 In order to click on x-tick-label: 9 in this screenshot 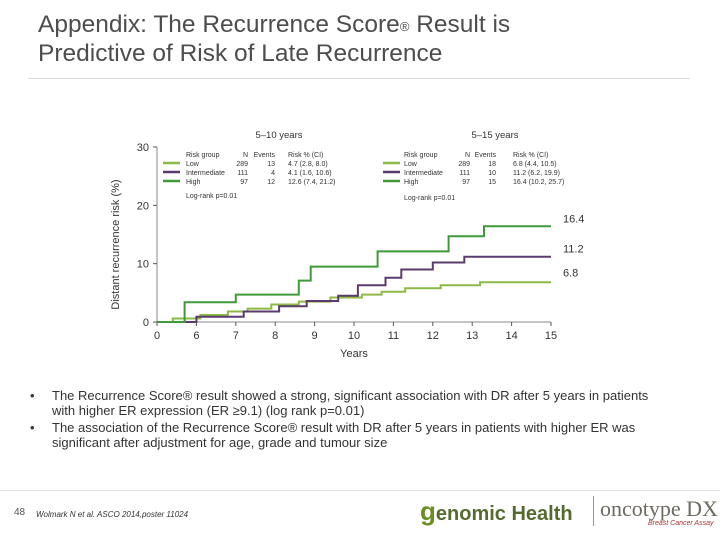, I will do `click(315, 336)`.